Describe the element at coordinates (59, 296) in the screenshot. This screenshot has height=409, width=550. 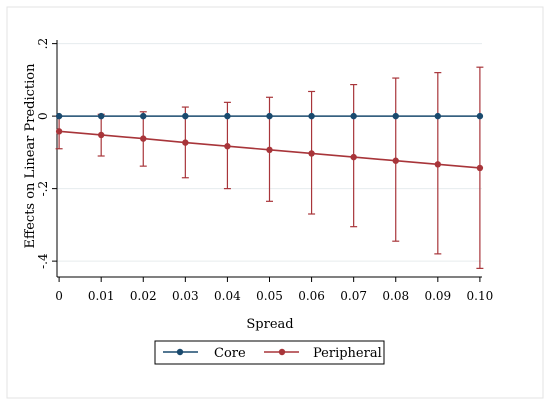
I see `x-tick-label: 0` at that location.